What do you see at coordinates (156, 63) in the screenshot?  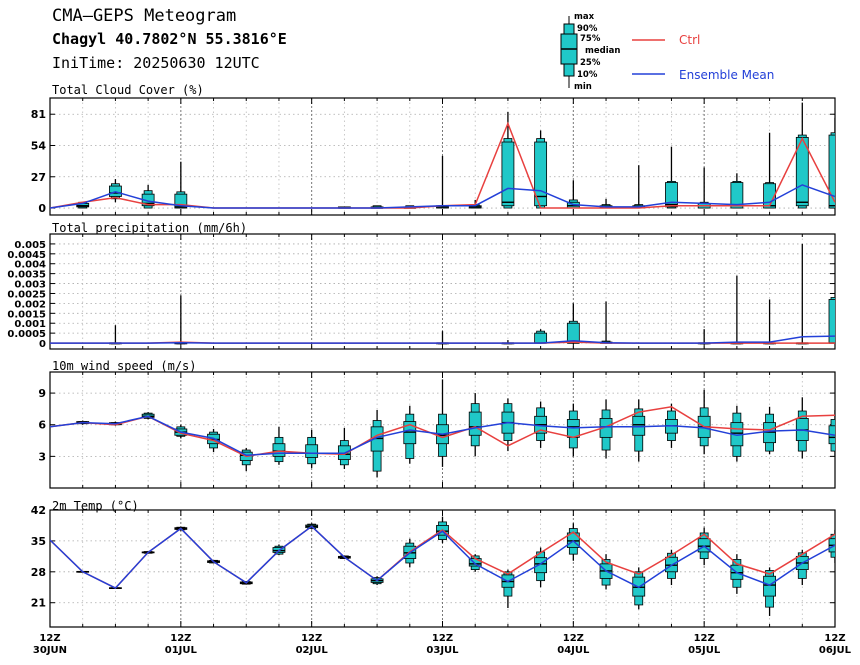 I see `init-time-label: IniTime: 20250630 12UTC` at bounding box center [156, 63].